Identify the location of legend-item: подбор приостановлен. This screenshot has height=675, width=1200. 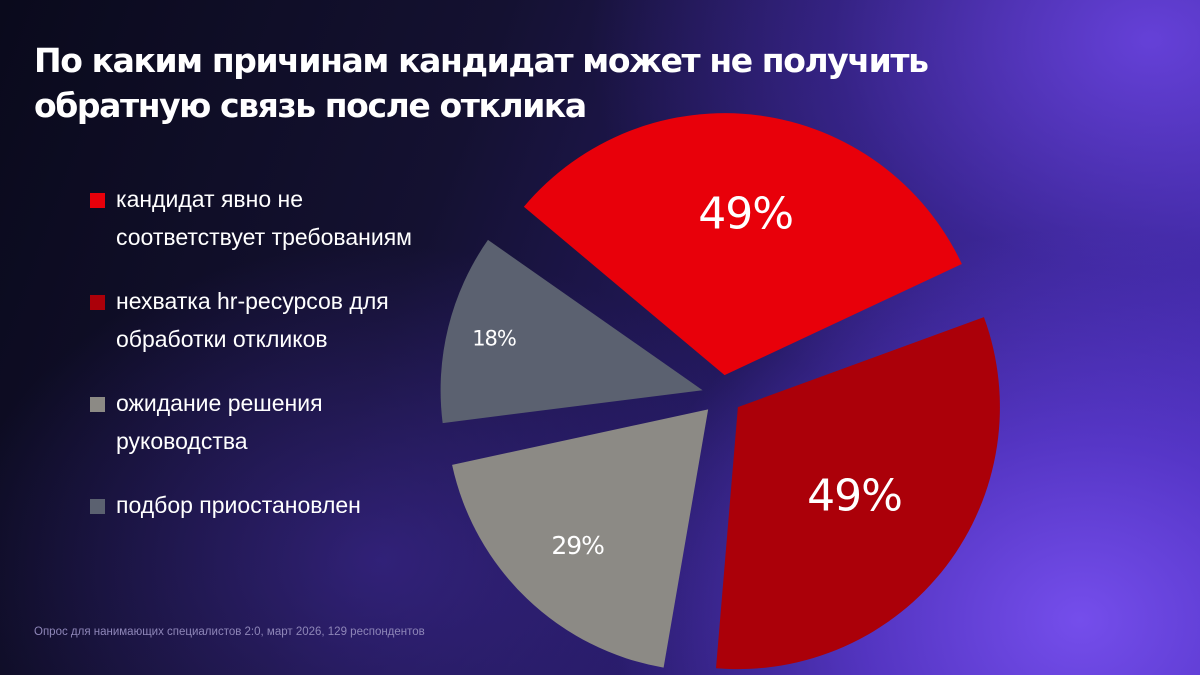
(273, 505).